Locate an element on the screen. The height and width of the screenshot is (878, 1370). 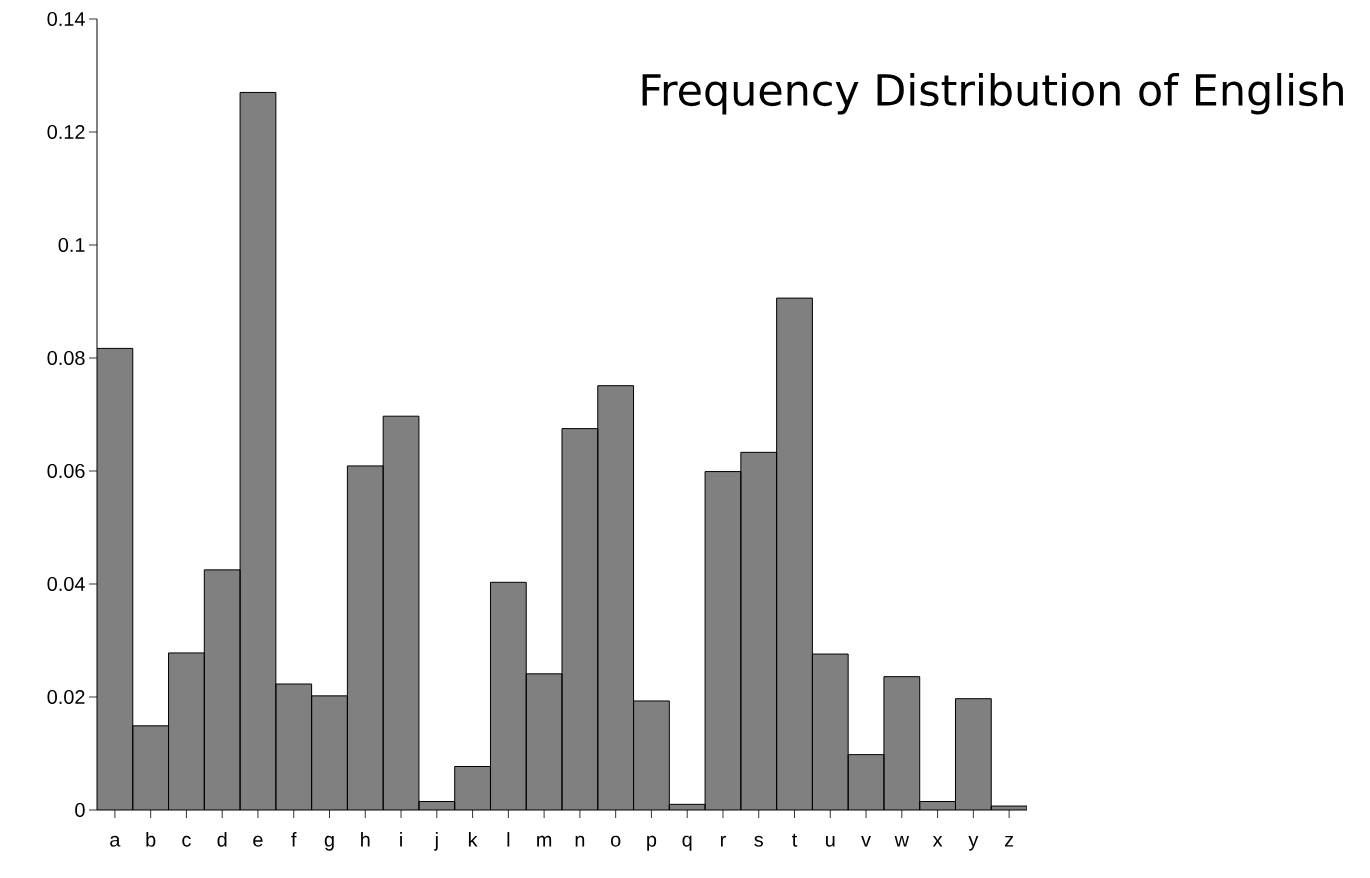
x-tick-label: e is located at coordinates (258, 841).